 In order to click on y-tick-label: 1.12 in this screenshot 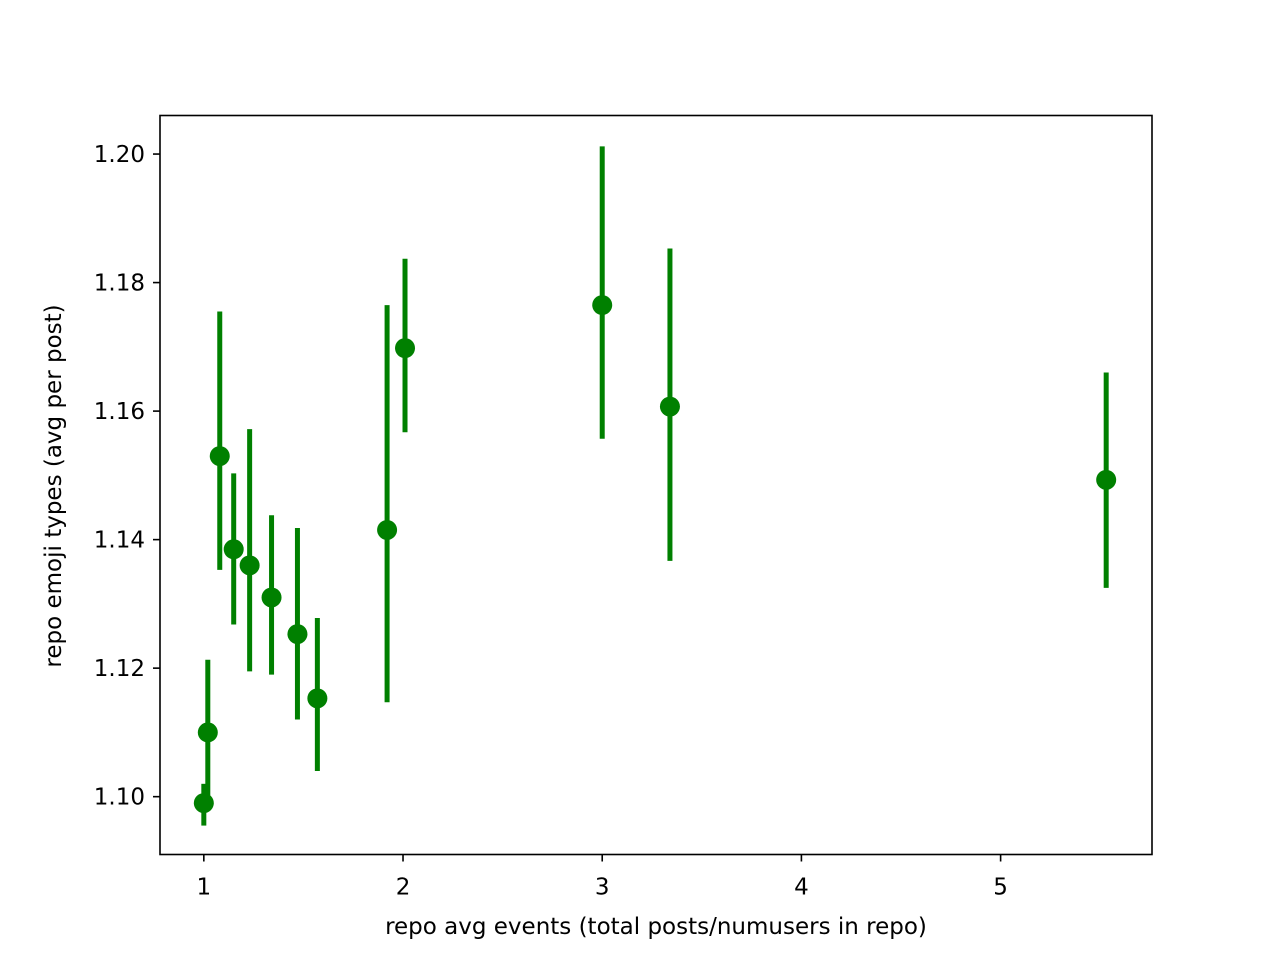, I will do `click(119, 669)`.